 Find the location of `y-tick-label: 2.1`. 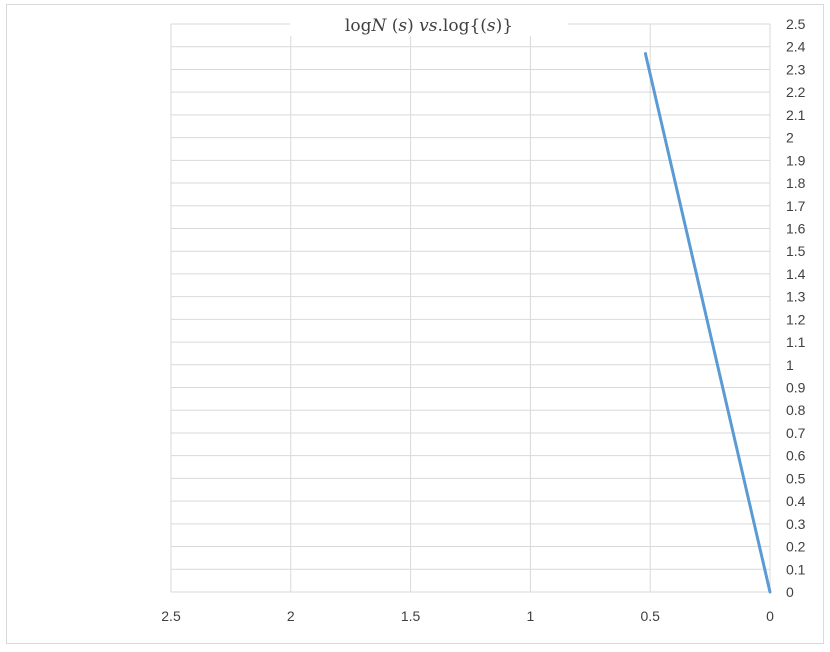

y-tick-label: 2.1 is located at coordinates (796, 115).